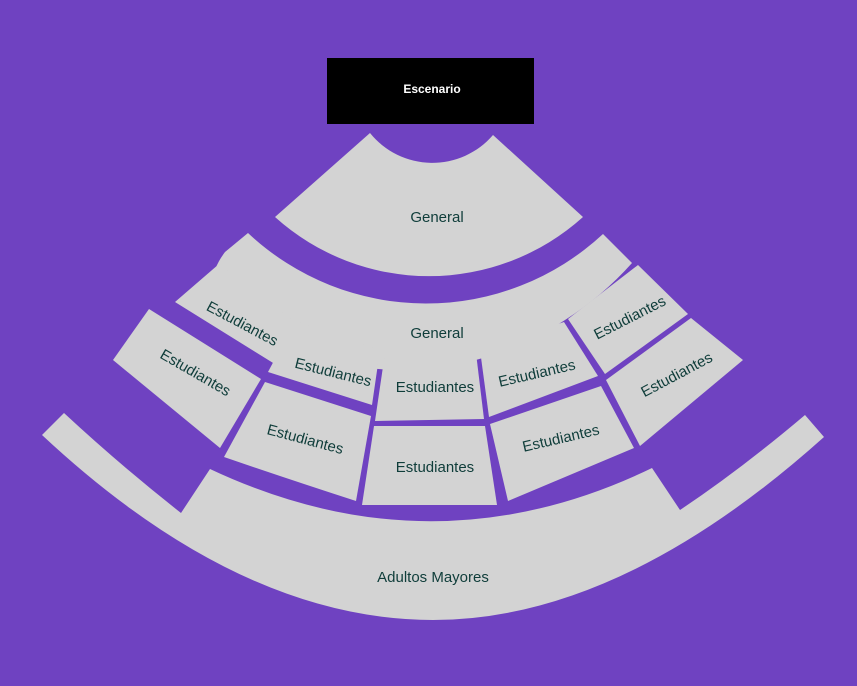 The width and height of the screenshot is (857, 686). Describe the element at coordinates (674, 382) in the screenshot. I see `section-students-r2-c5` at that location.